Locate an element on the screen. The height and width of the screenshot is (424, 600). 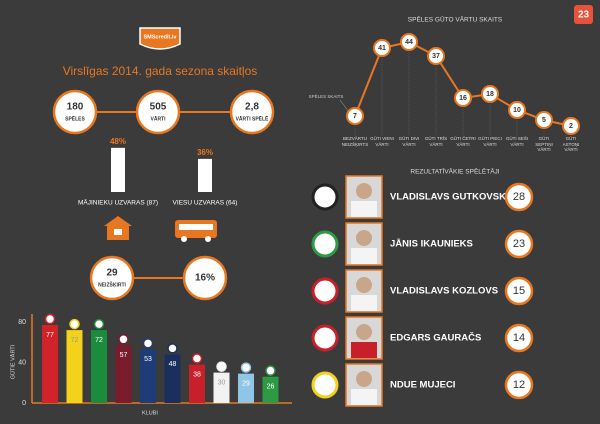
player-name: NDUE MUJECI is located at coordinates (422, 385).